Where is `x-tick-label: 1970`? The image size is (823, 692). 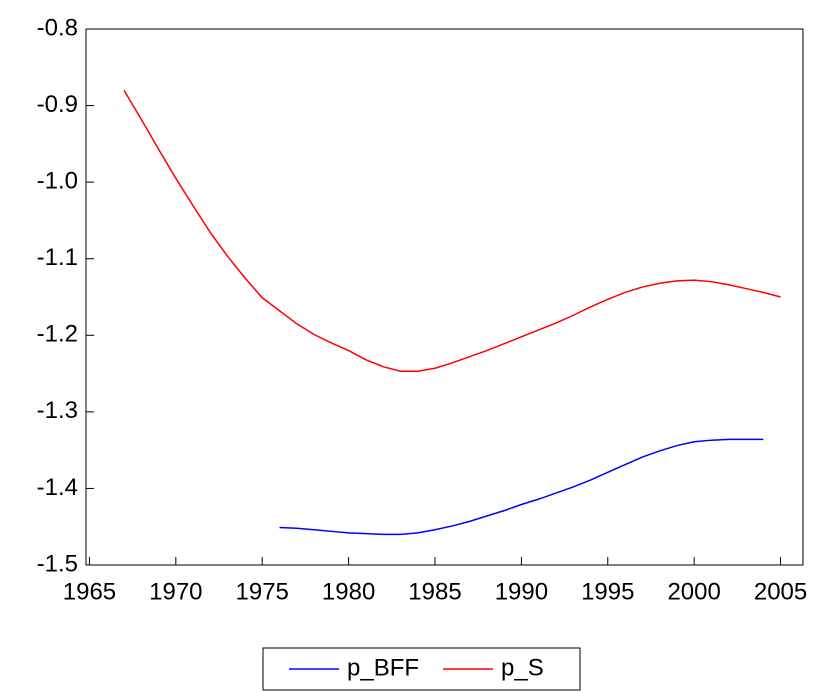
x-tick-label: 1970 is located at coordinates (175, 591).